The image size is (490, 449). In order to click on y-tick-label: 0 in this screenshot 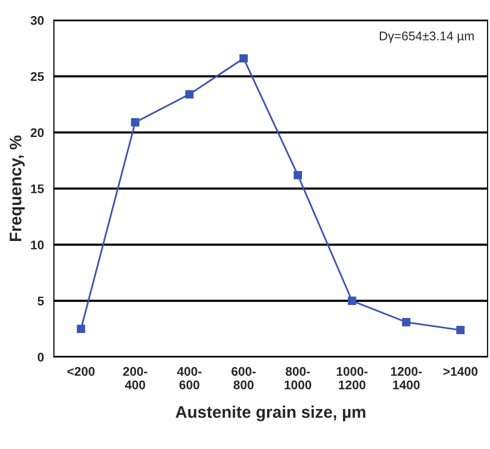, I will do `click(41, 357)`.